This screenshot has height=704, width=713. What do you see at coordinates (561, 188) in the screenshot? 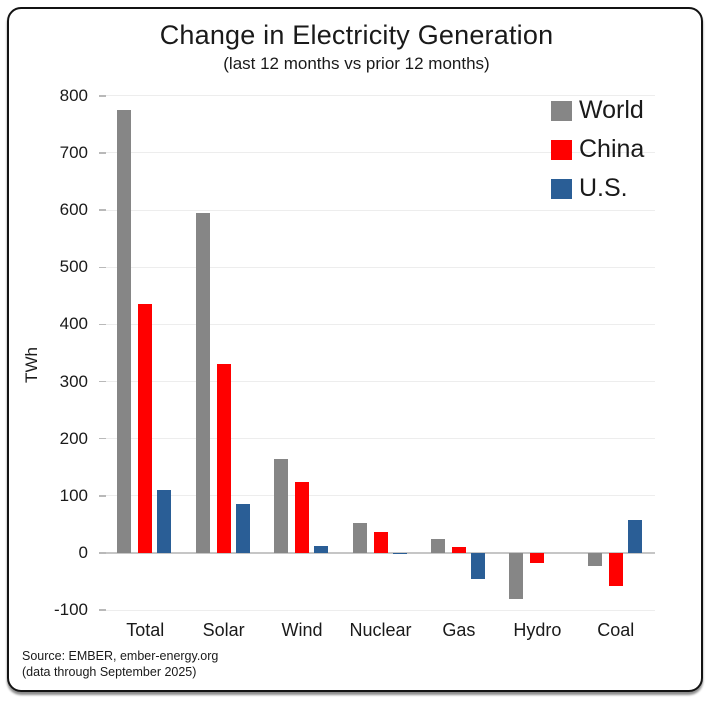
I see `us-swatch-icon` at bounding box center [561, 188].